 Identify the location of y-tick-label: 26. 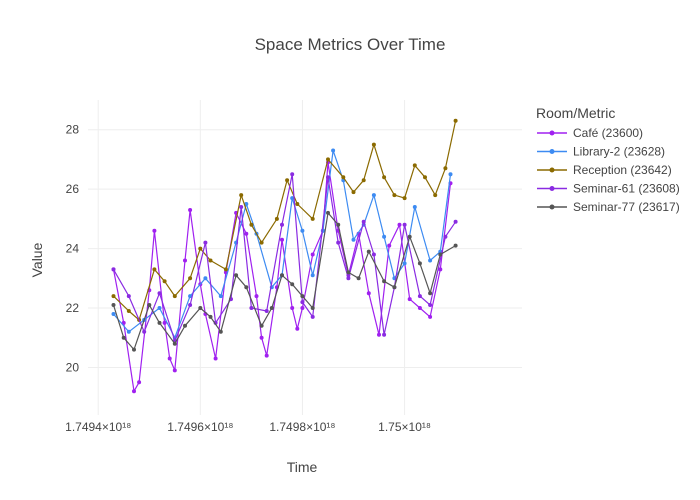
(73, 189).